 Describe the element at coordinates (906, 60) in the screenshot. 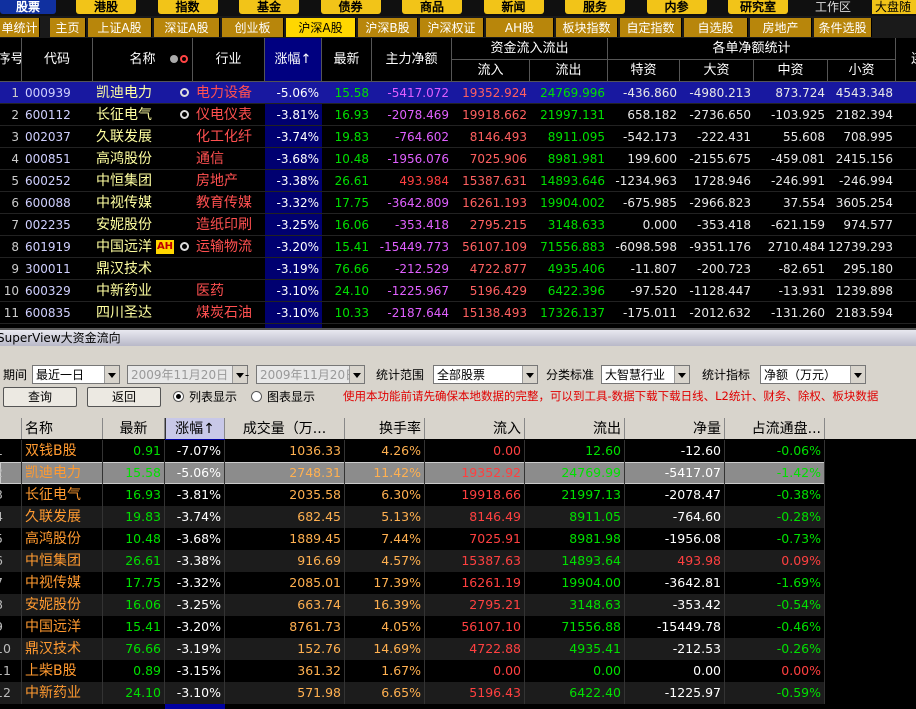

I see `column-header: 连` at that location.